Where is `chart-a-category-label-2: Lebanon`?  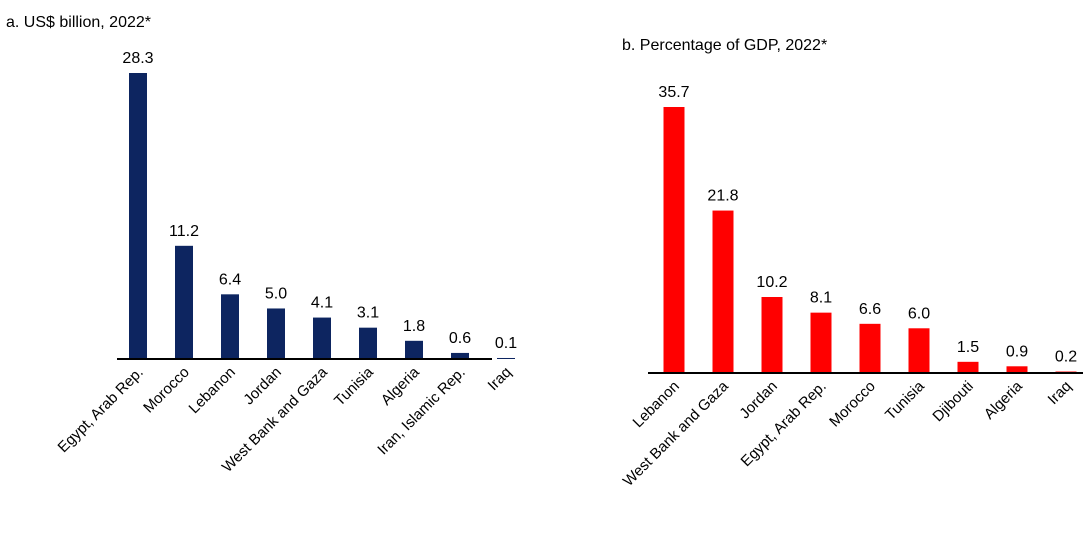 chart-a-category-label-2: Lebanon is located at coordinates (212, 390).